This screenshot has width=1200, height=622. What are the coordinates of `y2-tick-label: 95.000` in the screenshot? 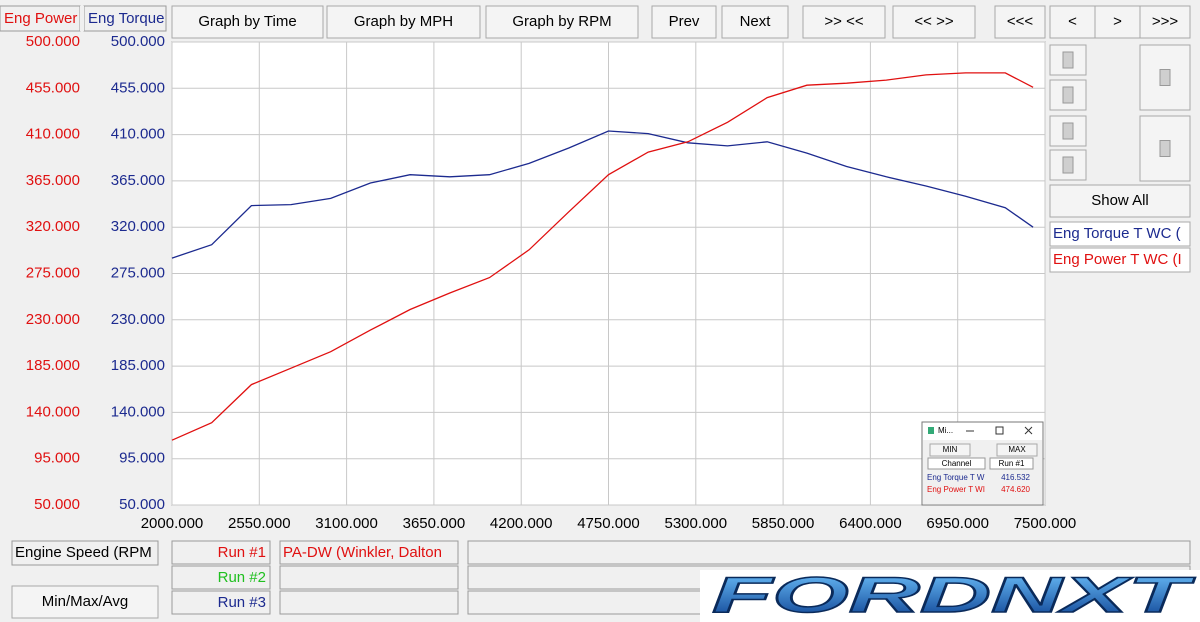 It's located at (142, 458).